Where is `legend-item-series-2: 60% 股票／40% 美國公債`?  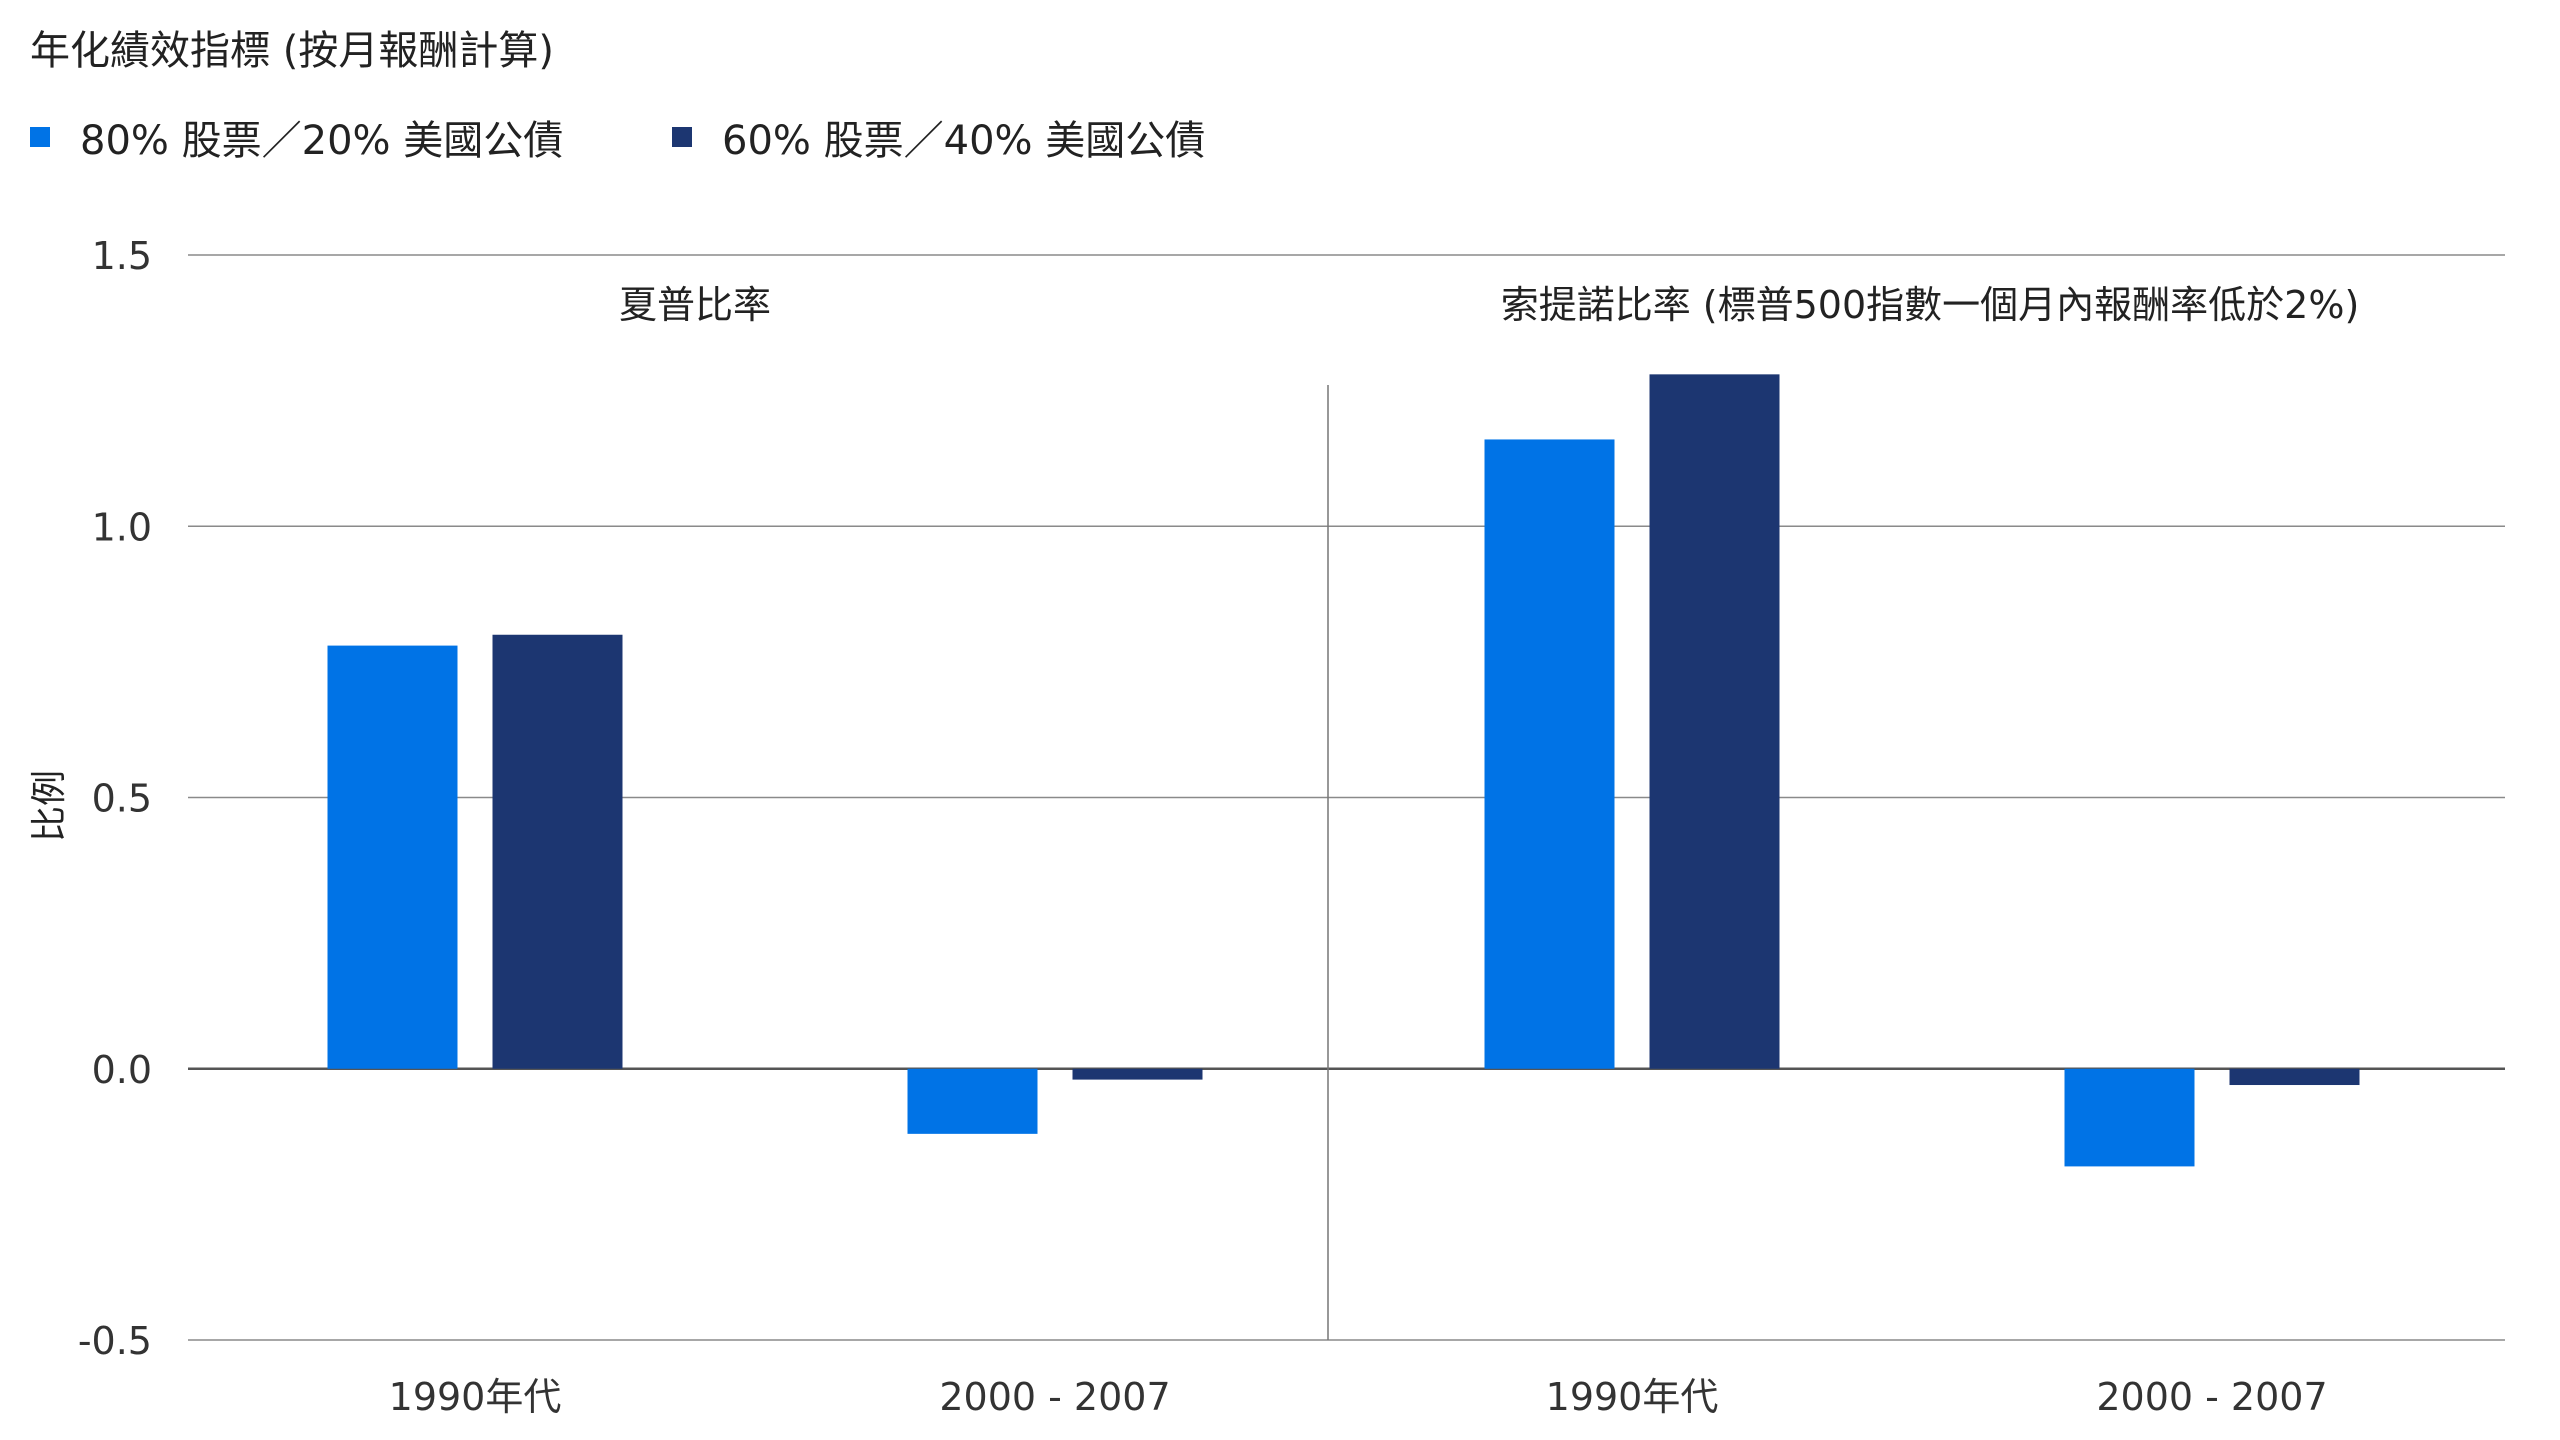 legend-item-series-2: 60% 股票／40% 美國公債 is located at coordinates (938, 137).